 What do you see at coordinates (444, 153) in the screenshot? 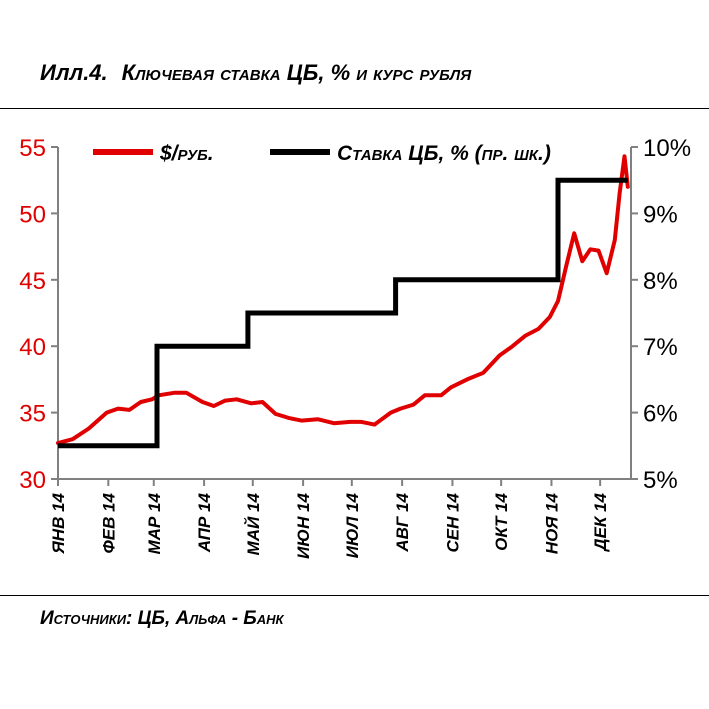
I see `legend-label-key-rate: Ставка ЦБ, % (пр. шк.)` at bounding box center [444, 153].